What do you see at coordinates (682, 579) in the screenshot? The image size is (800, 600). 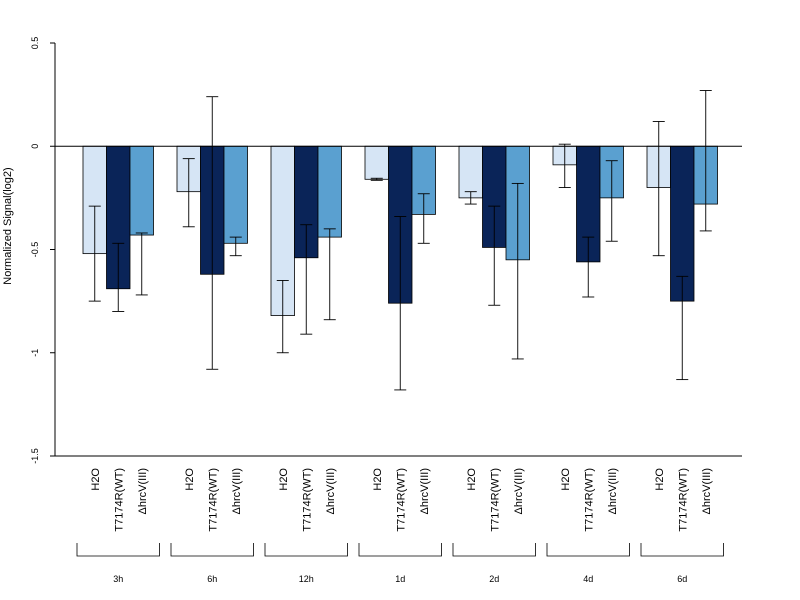 I see `group-label: 6d` at bounding box center [682, 579].